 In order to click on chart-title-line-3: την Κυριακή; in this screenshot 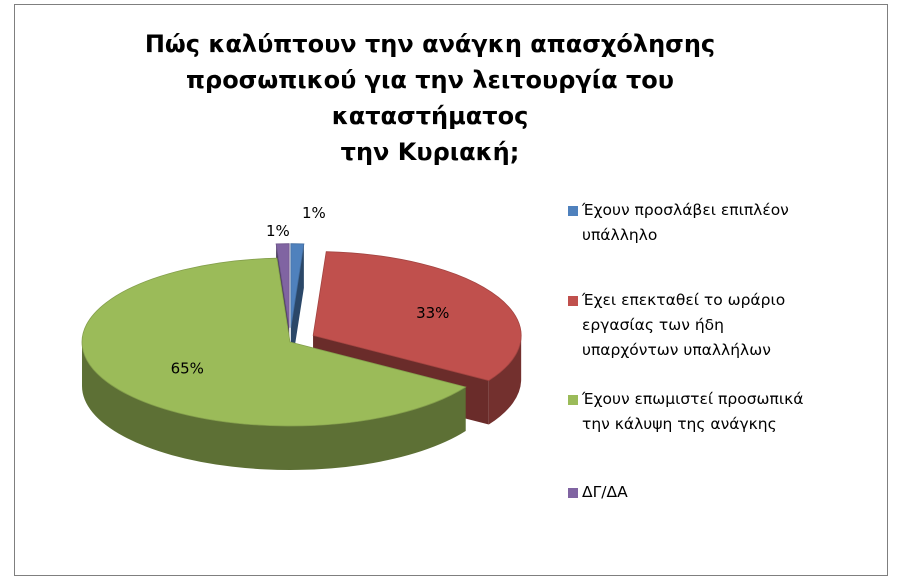, I will do `click(430, 152)`.